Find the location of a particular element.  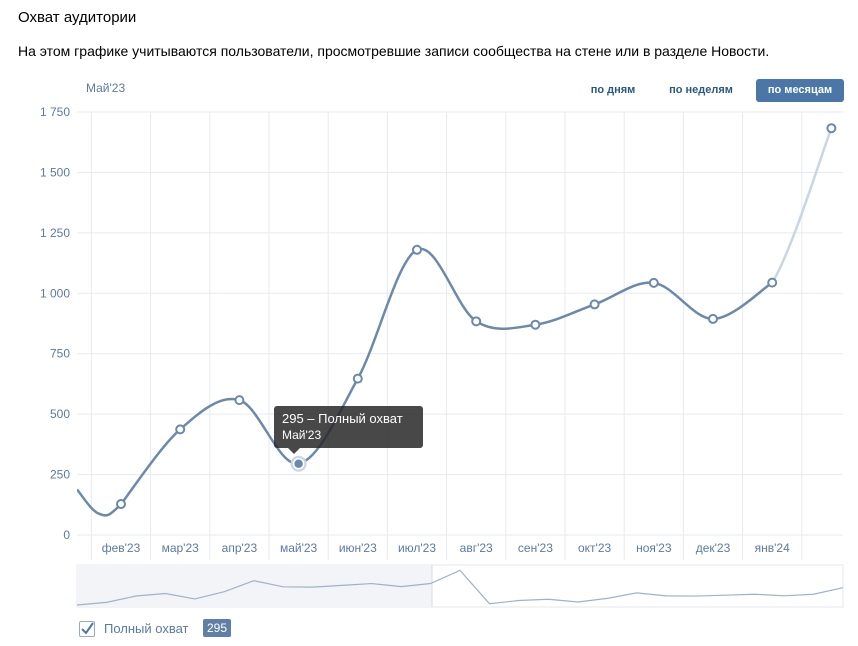

series-line-leadin is located at coordinates (99, 502).